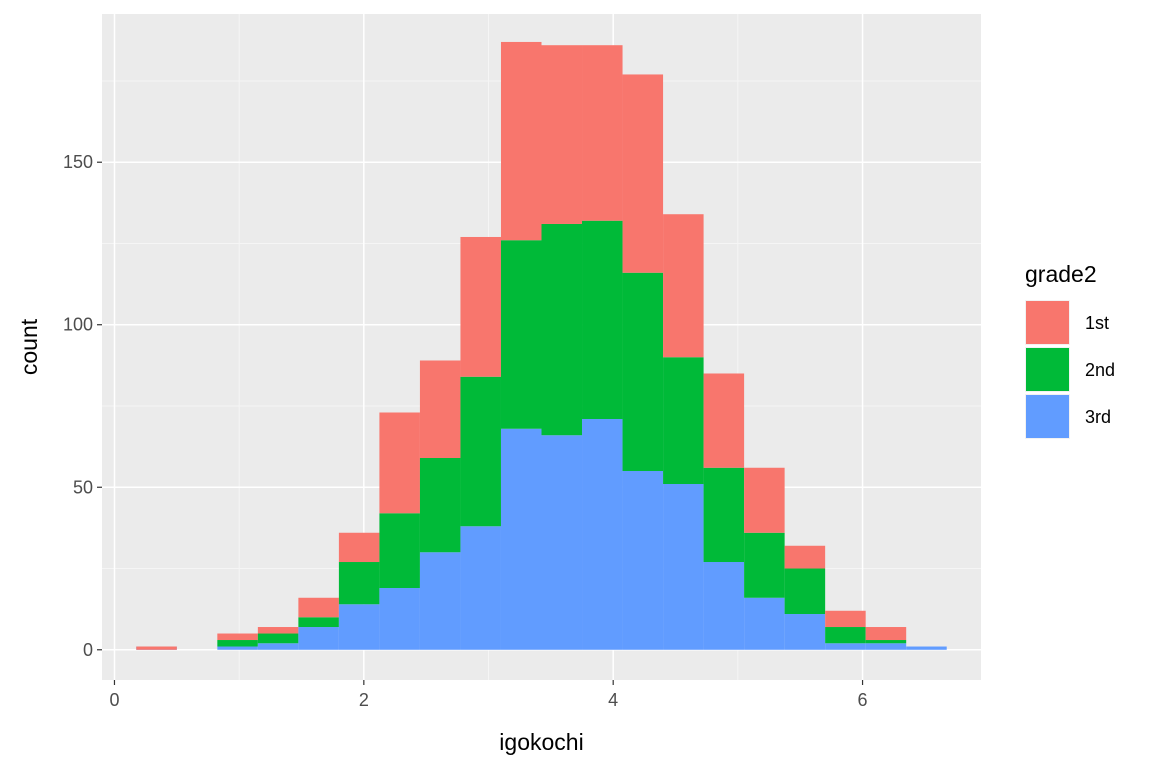  Describe the element at coordinates (29, 346) in the screenshot. I see `y-axis-title: count` at that location.